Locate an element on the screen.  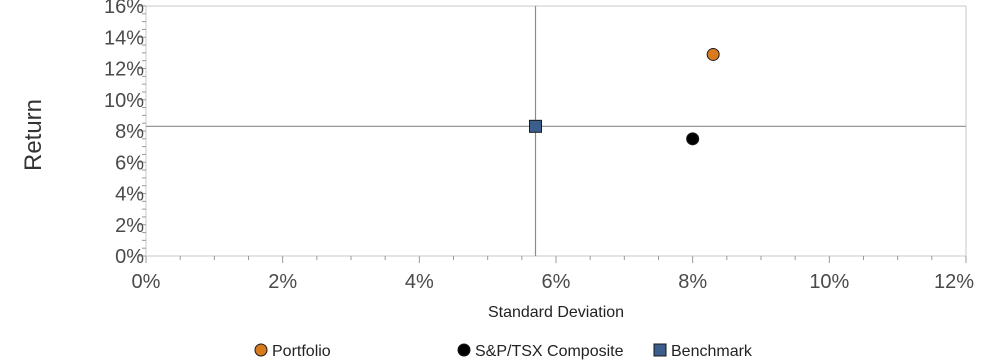
data-points is located at coordinates (624, 96).